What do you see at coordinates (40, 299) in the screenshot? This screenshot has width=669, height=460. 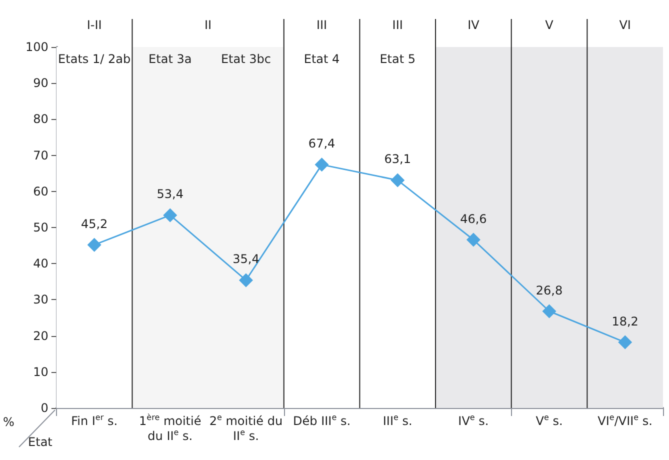 I see `y-tick-label: 30` at bounding box center [40, 299].